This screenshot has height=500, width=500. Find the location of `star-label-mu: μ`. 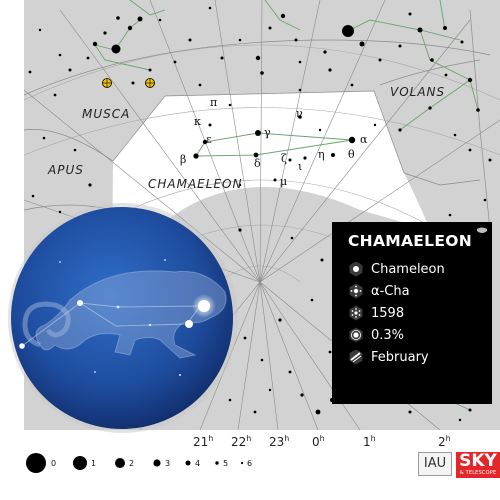

star-label-mu: μ is located at coordinates (283, 181).